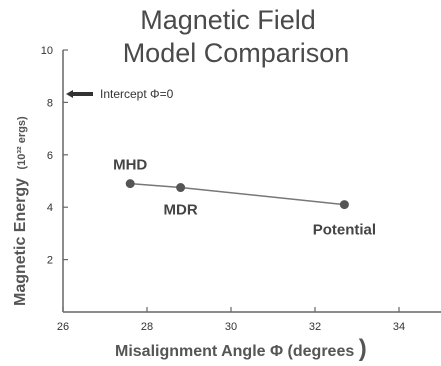  Describe the element at coordinates (130, 184) in the screenshot. I see `data-point-mhd` at that location.